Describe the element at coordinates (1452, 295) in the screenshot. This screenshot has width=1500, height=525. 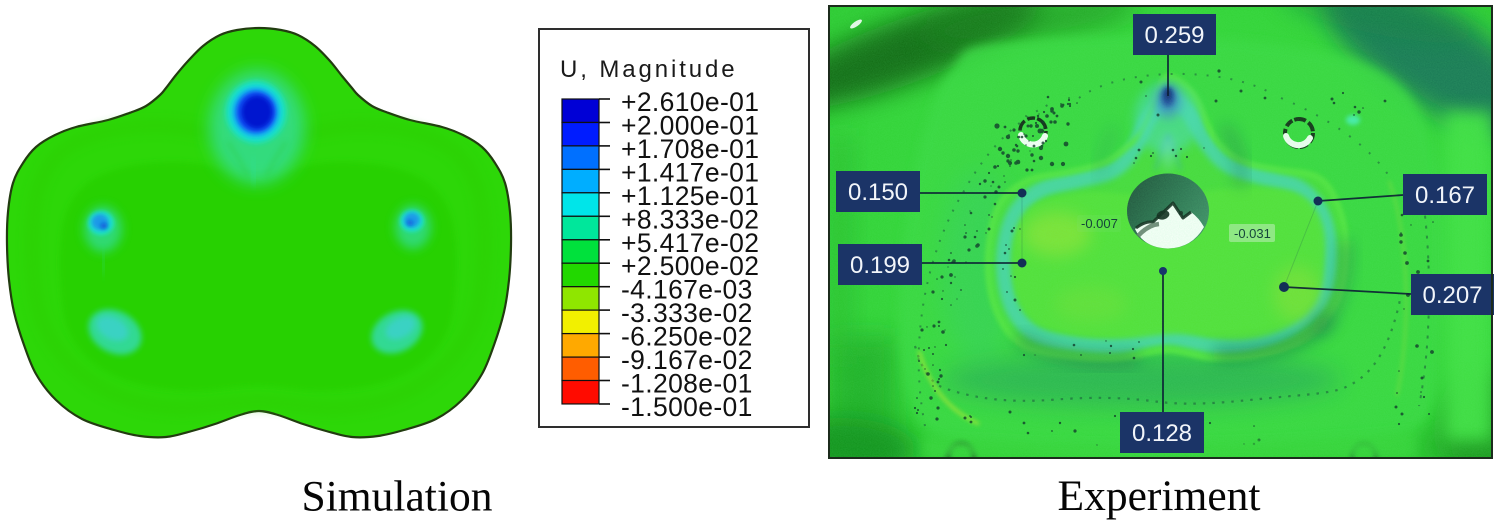
I see `svg-text: 0.207` at that location.